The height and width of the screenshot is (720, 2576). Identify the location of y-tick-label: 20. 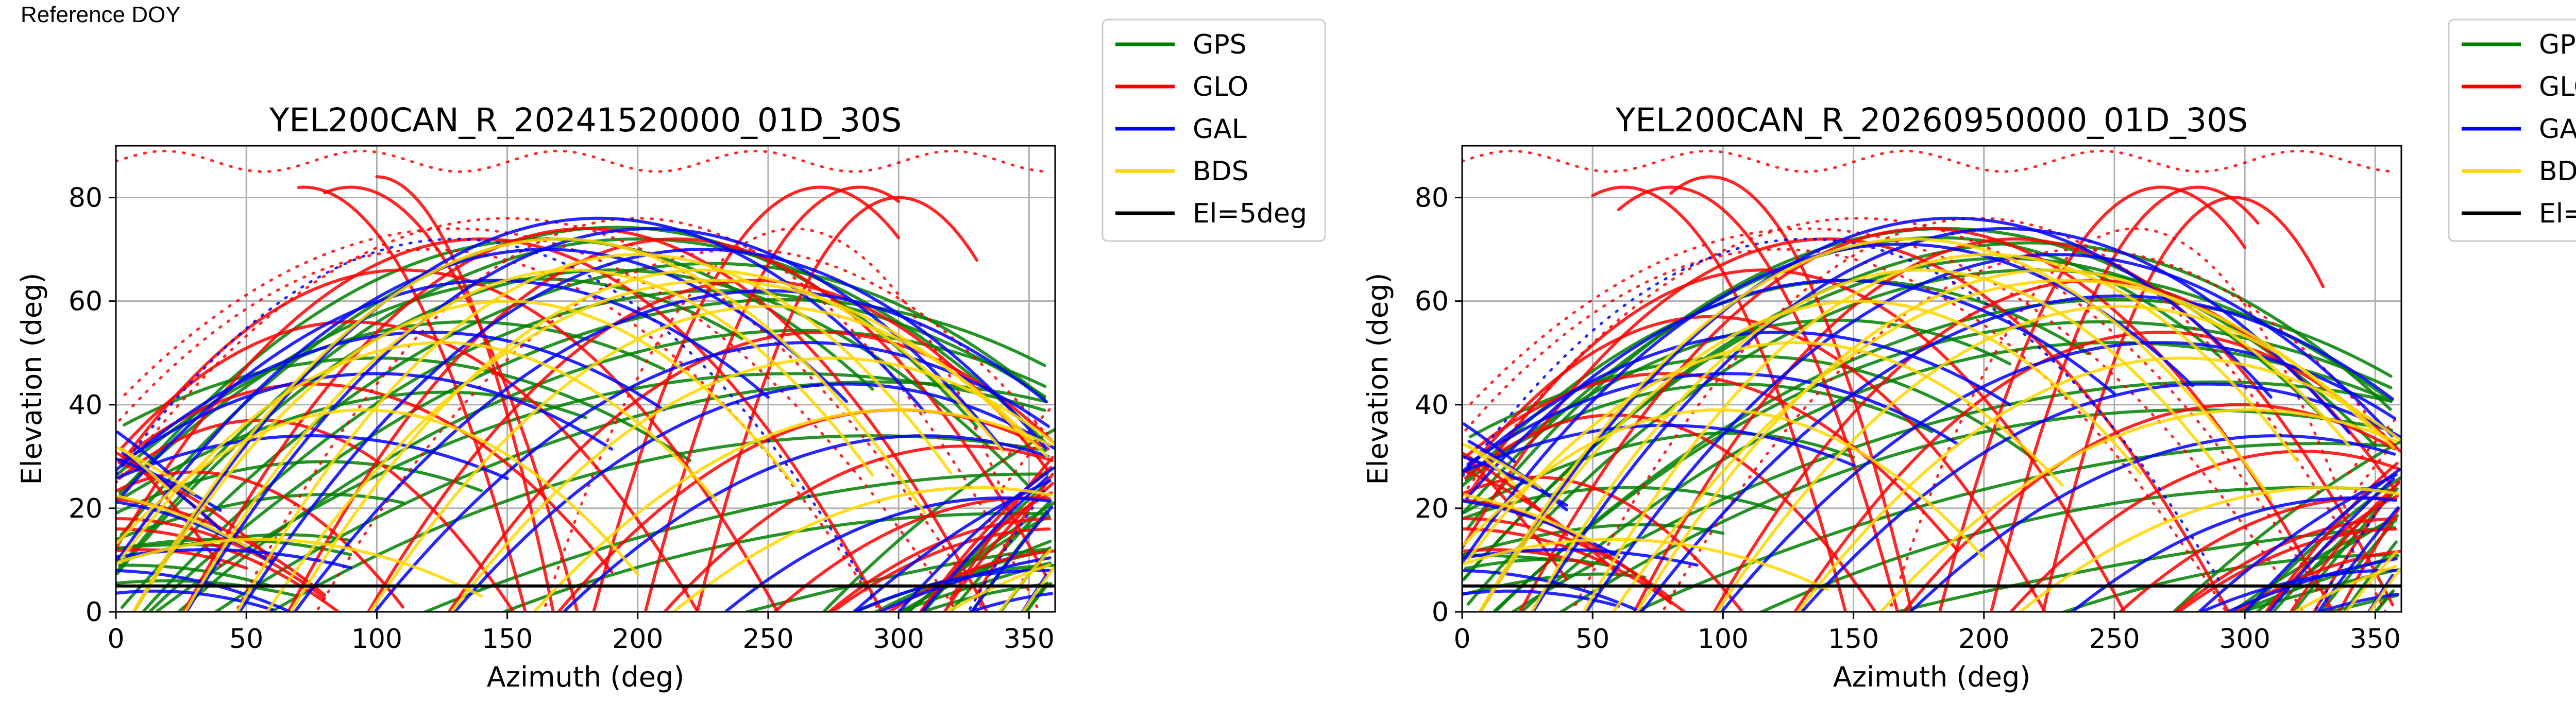
(1432, 508).